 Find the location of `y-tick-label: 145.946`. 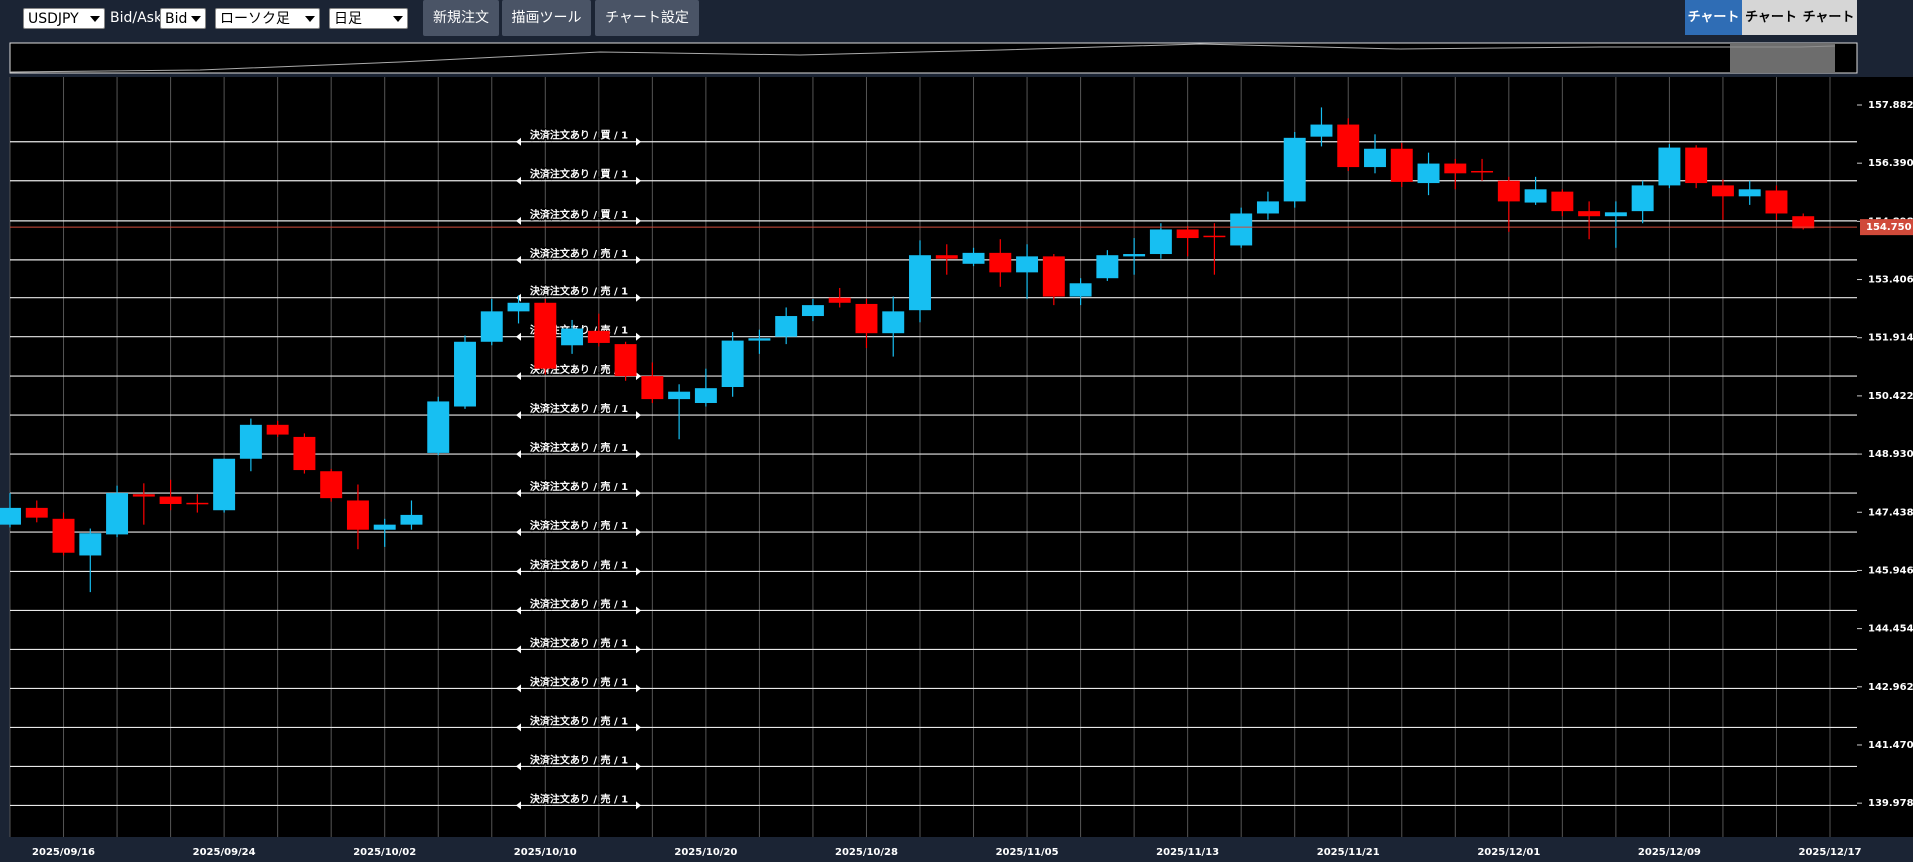

y-tick-label: 145.946 is located at coordinates (1890, 570).